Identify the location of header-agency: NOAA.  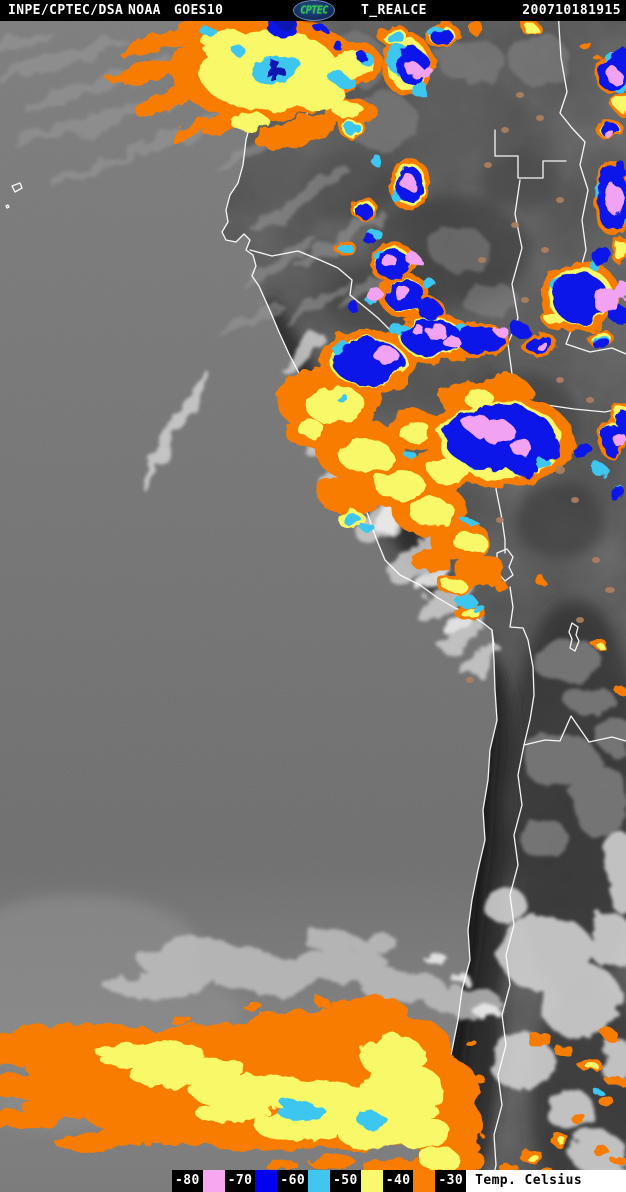
(144, 10).